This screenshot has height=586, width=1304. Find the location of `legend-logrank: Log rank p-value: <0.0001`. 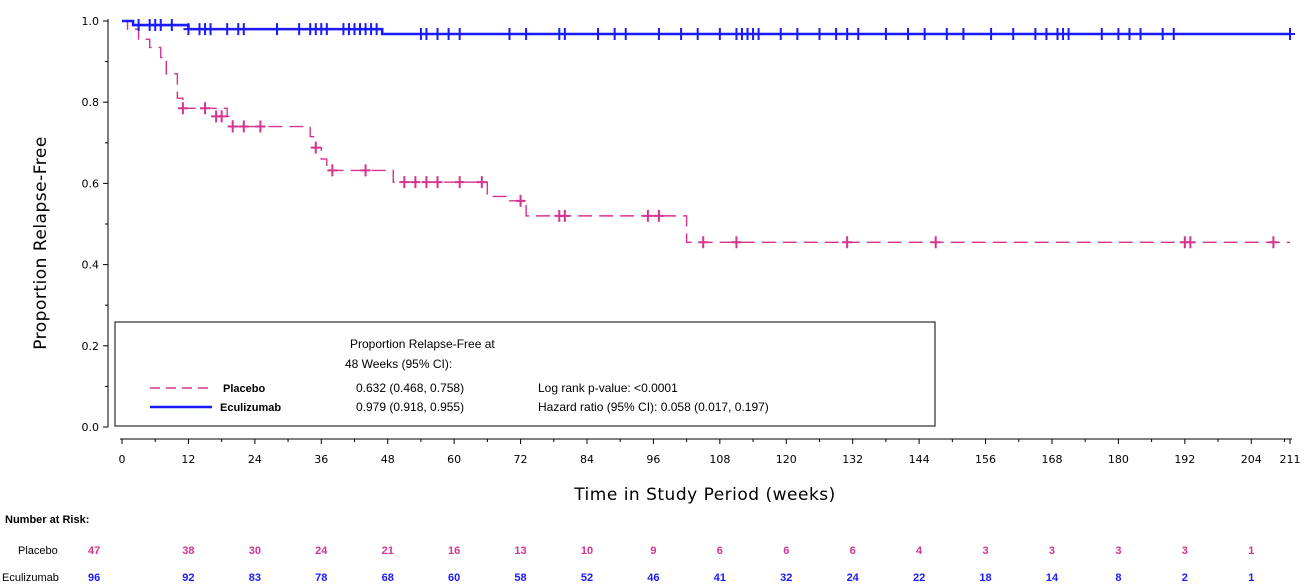

legend-logrank: Log rank p-value: <0.0001 is located at coordinates (608, 388).